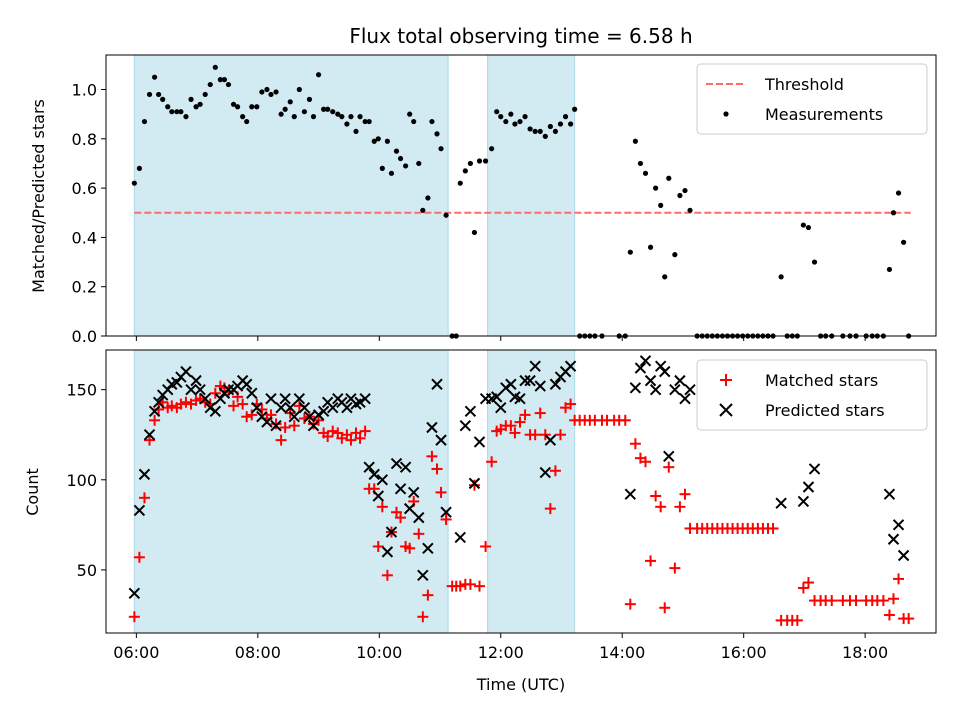 This screenshot has width=960, height=720. I want to click on legend-threshold-label: Threshold, so click(804, 84).